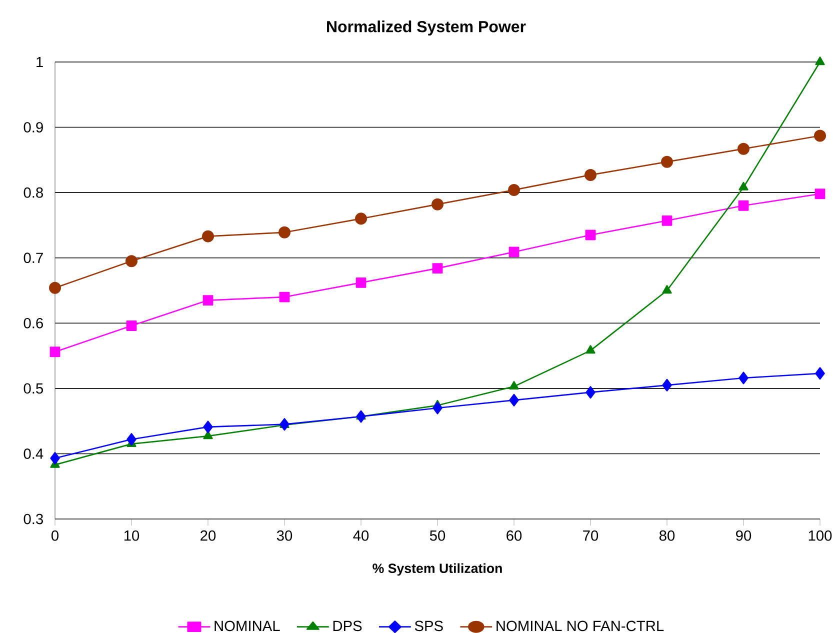 The height and width of the screenshot is (633, 833). What do you see at coordinates (820, 535) in the screenshot?
I see `x-tick-label: 100` at bounding box center [820, 535].